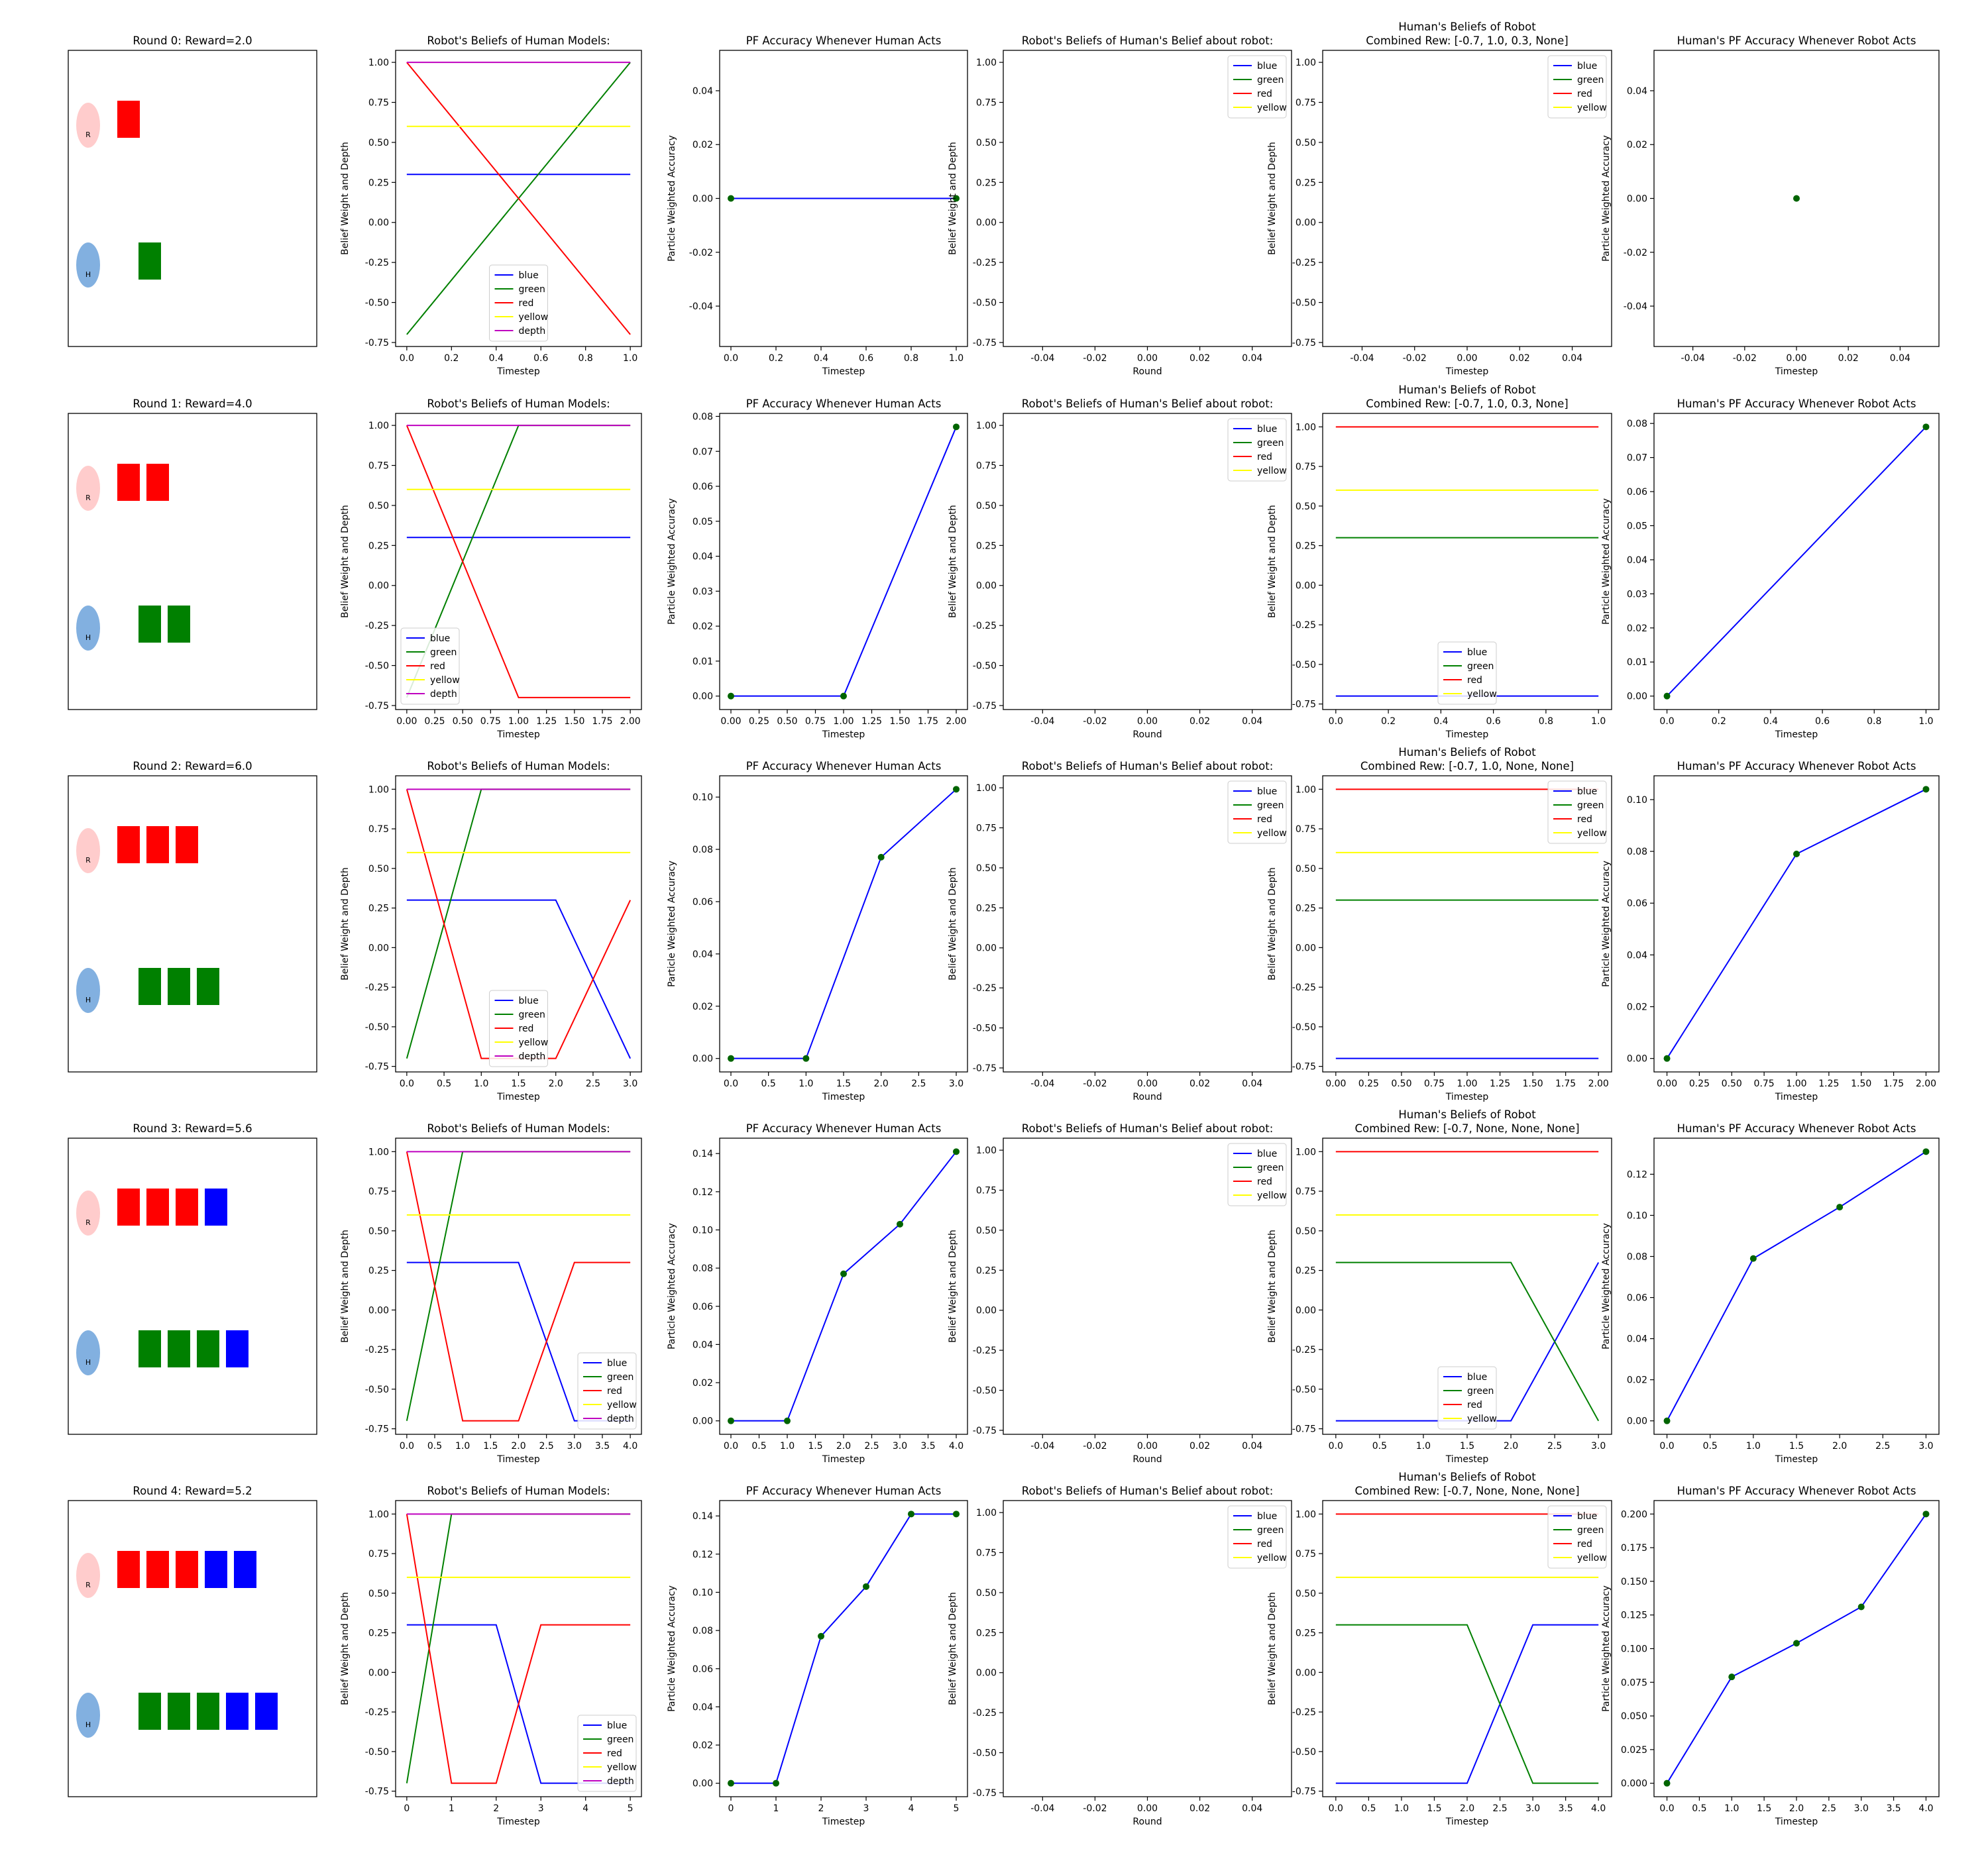 This screenshot has width=1988, height=1855. Describe the element at coordinates (956, 1084) in the screenshot. I see `x-tick-label: 3.0` at that location.